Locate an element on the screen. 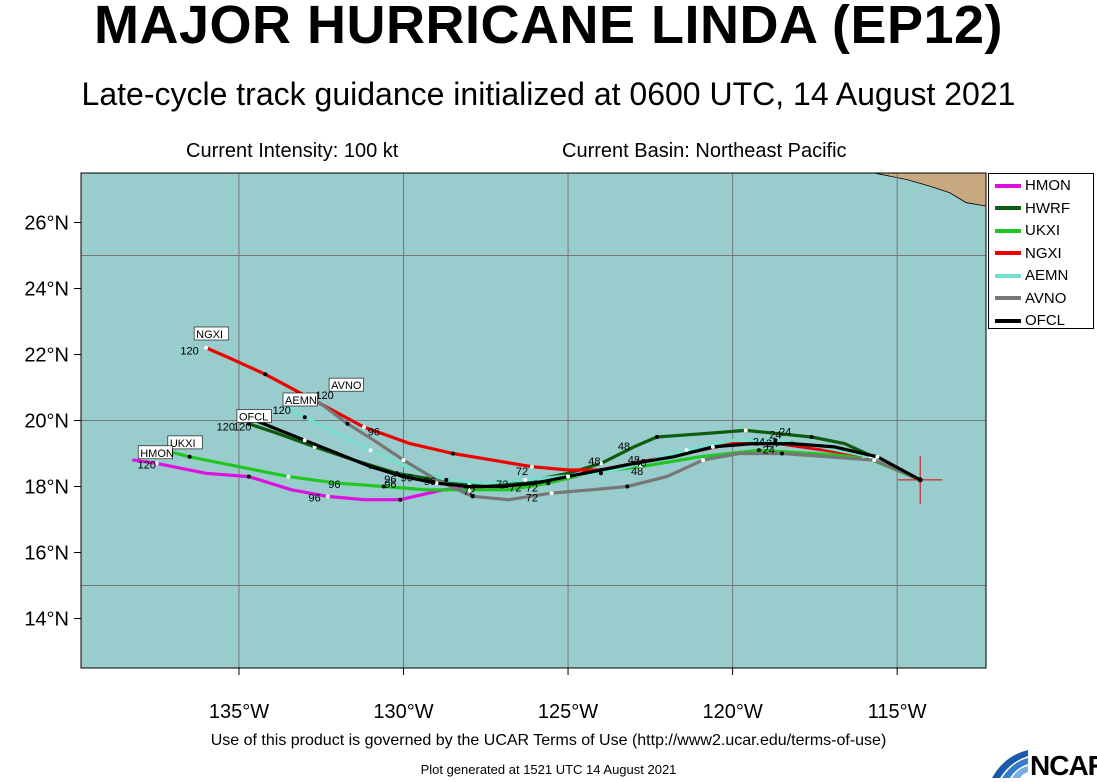 The width and height of the screenshot is (1097, 782). y-tick-label: 24°N is located at coordinates (46, 290).